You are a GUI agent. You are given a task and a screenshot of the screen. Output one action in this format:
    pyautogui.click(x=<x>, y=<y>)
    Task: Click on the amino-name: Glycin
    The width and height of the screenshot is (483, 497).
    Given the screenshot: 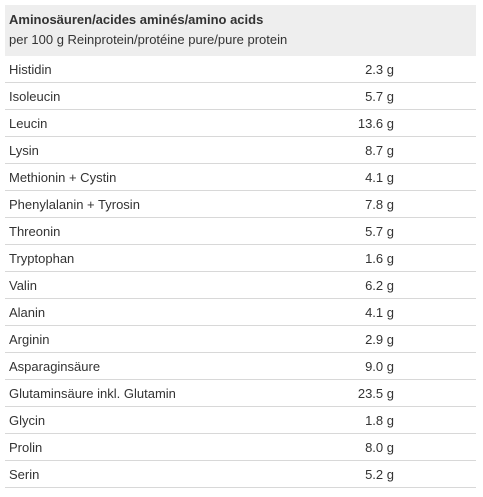 What is the action you would take?
    pyautogui.click(x=162, y=420)
    